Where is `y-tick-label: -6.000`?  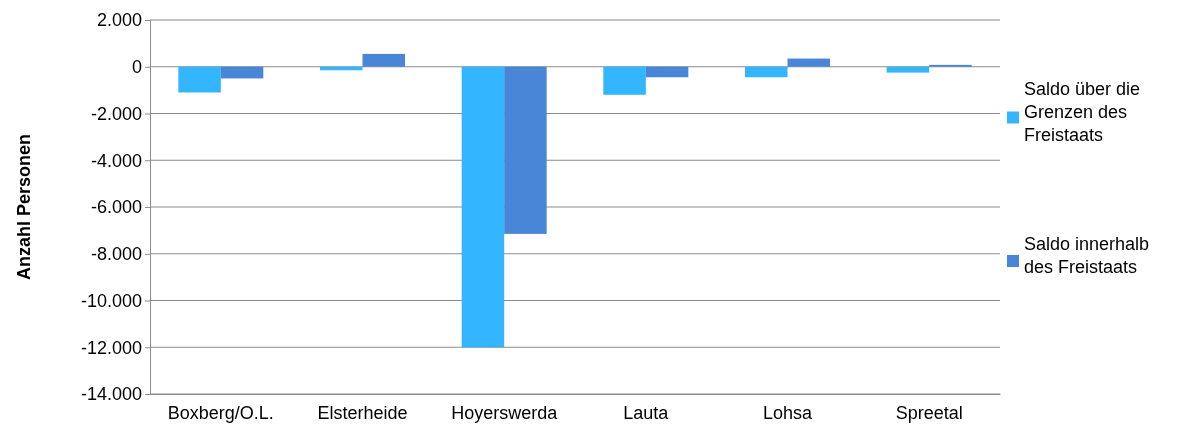 y-tick-label: -6.000 is located at coordinates (116, 207).